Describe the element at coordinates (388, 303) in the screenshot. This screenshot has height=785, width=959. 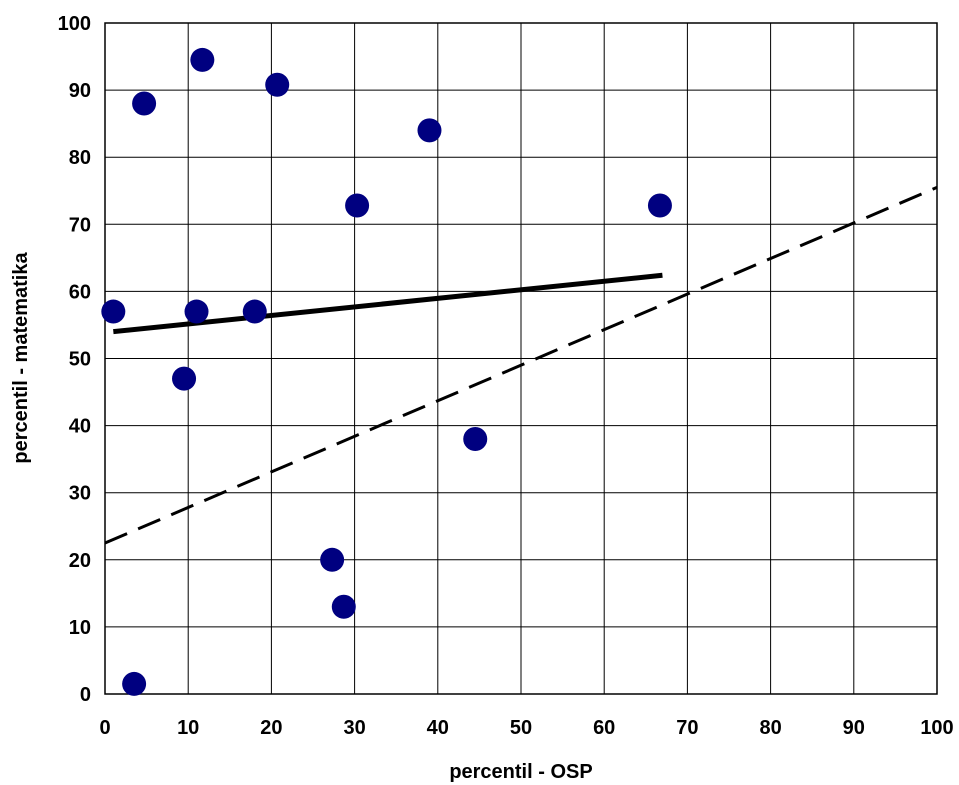
I see `solid-trend-line` at that location.